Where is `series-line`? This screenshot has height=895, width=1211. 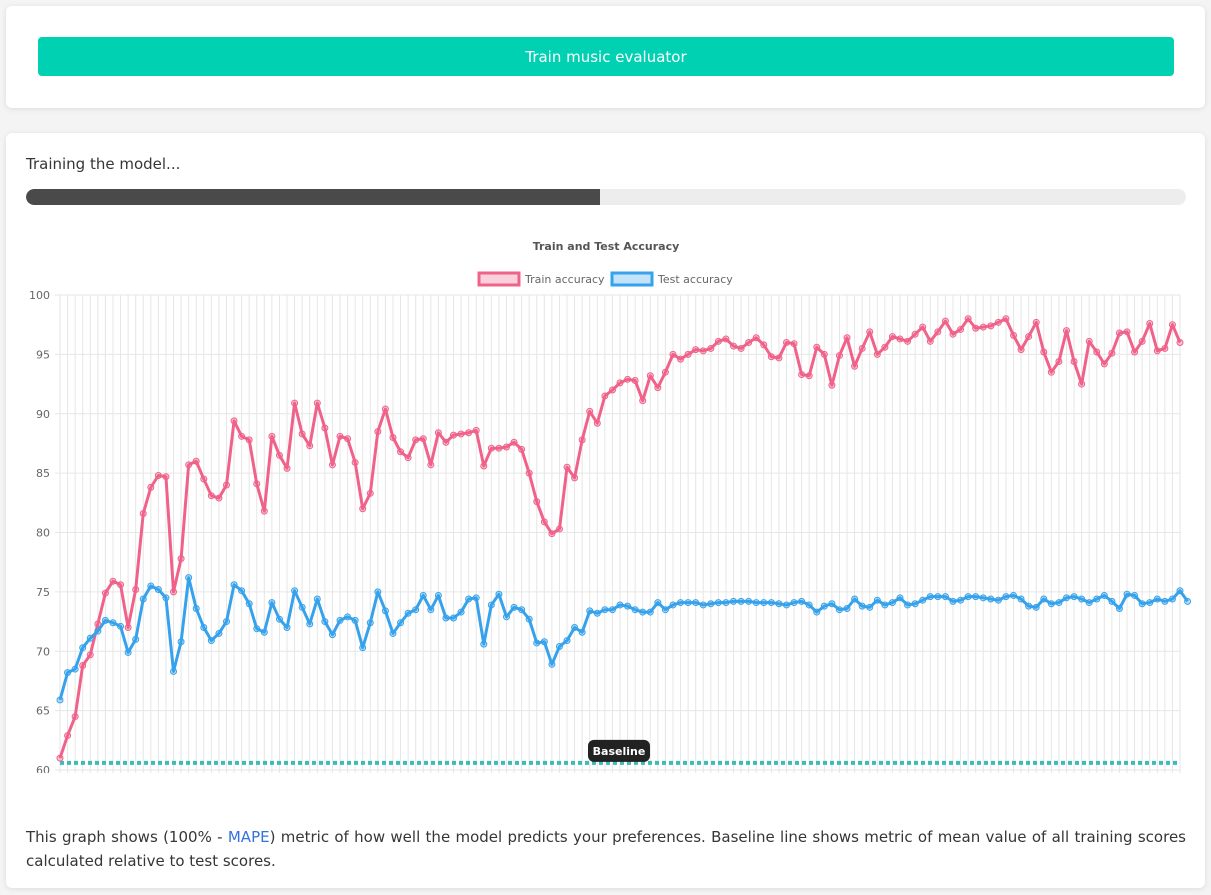
series-line is located at coordinates (623, 638).